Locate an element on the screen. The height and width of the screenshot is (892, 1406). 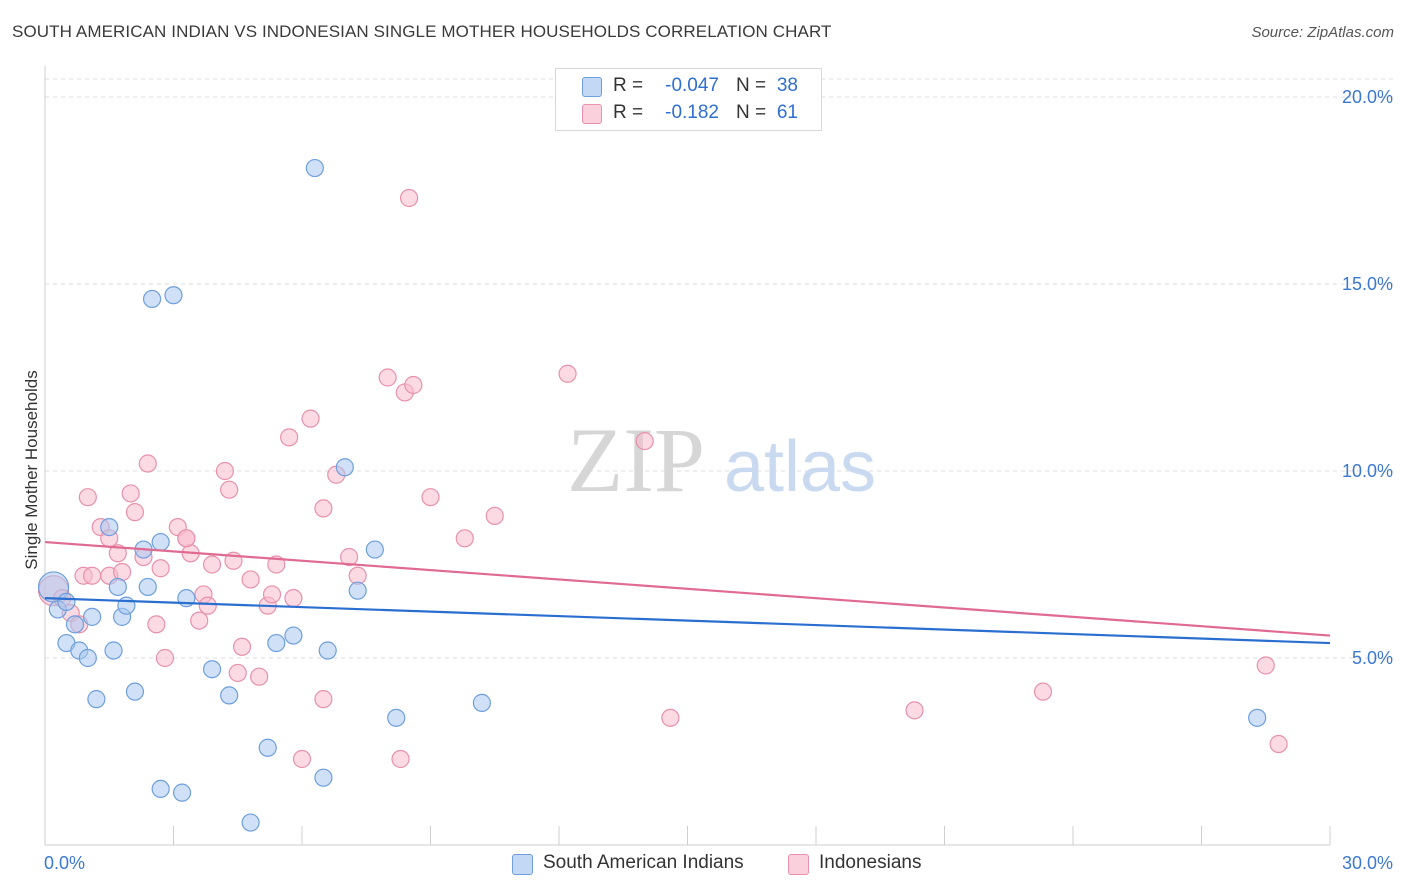
n-value: 38 is located at coordinates (787, 85).